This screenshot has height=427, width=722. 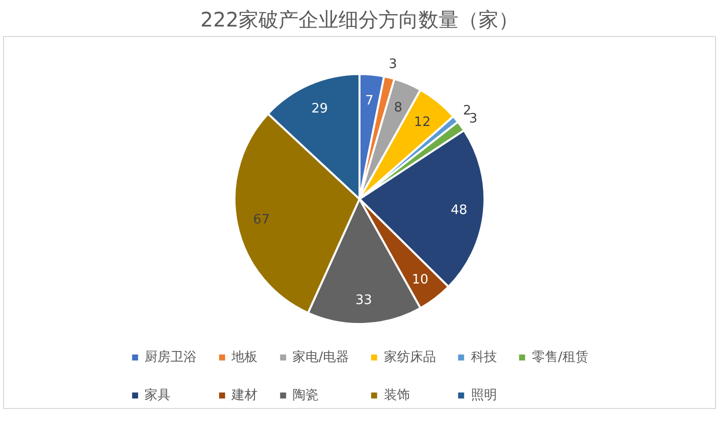 What do you see at coordinates (459, 210) in the screenshot?
I see `data-label: 48` at bounding box center [459, 210].